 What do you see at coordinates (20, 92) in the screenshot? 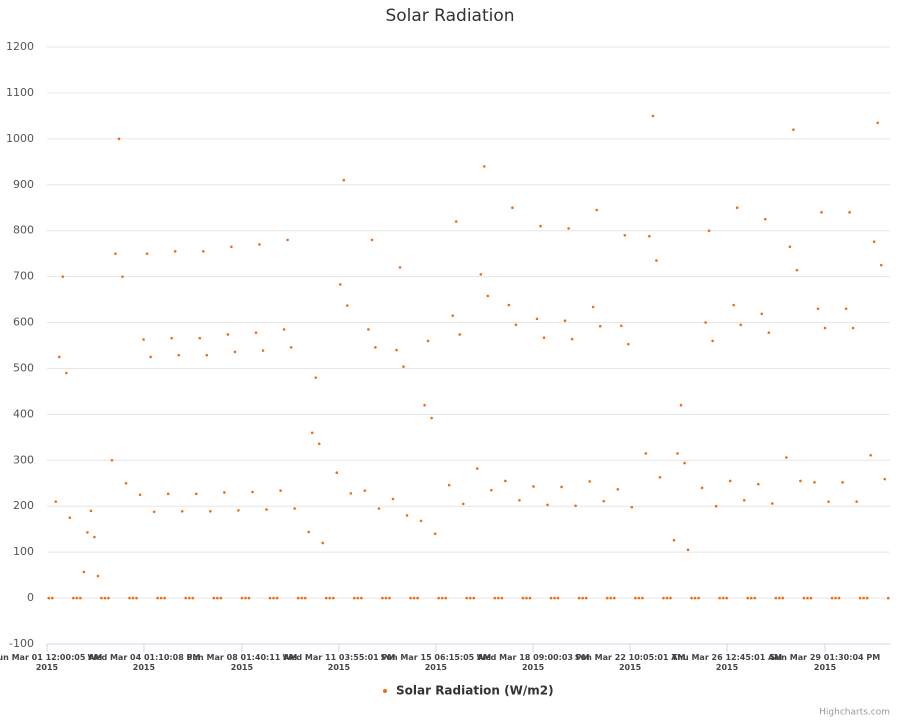
I see `y-tick-label: 1100` at bounding box center [20, 92].